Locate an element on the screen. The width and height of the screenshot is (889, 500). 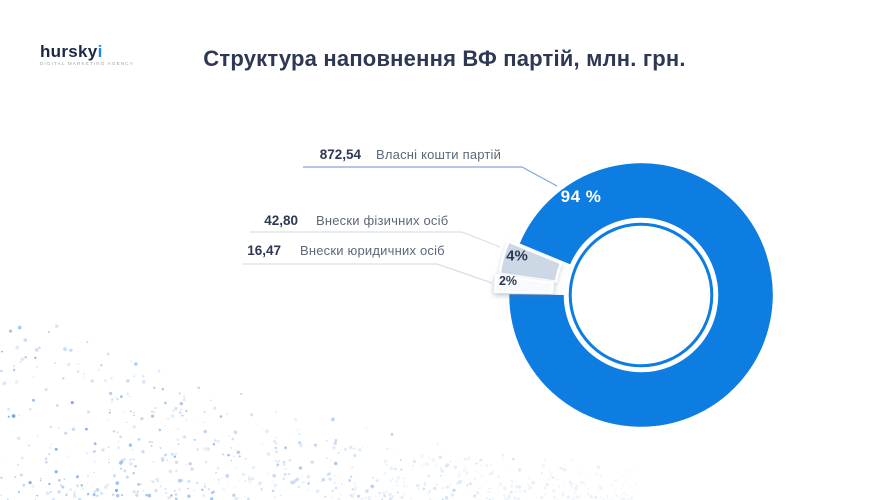
percent-label-legal-entities: 2% is located at coordinates (508, 281).